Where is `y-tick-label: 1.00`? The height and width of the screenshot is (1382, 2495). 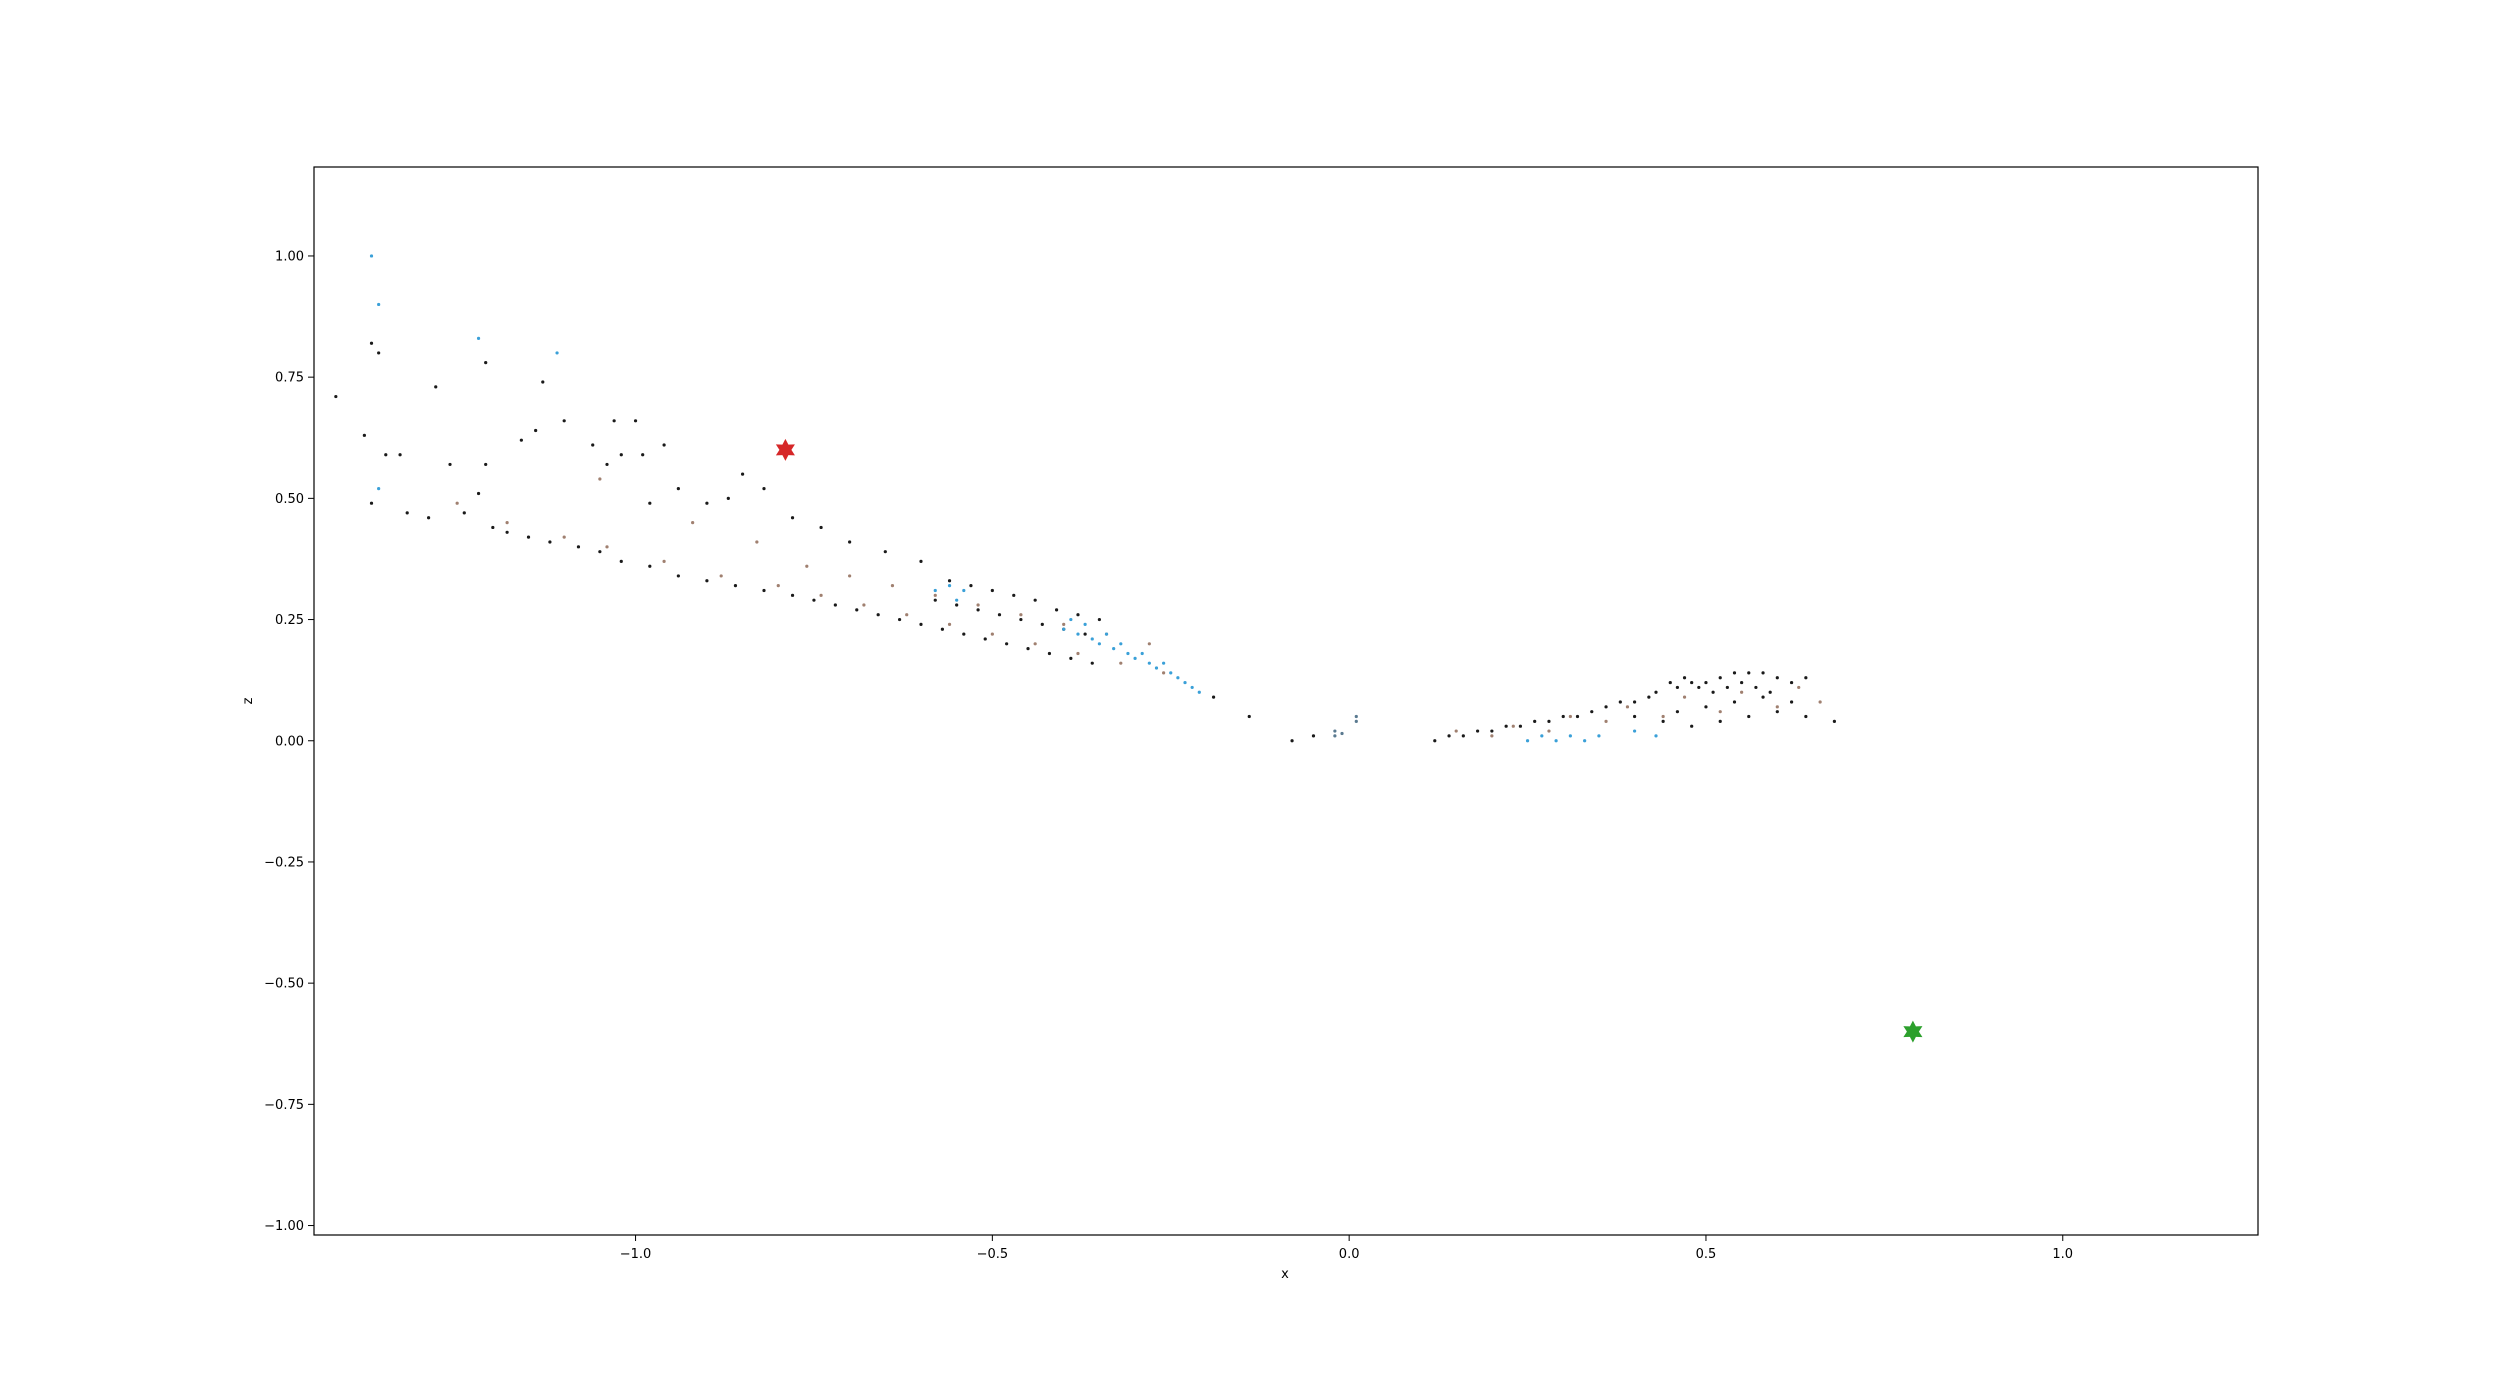 y-tick-label: 1.00 is located at coordinates (289, 256).